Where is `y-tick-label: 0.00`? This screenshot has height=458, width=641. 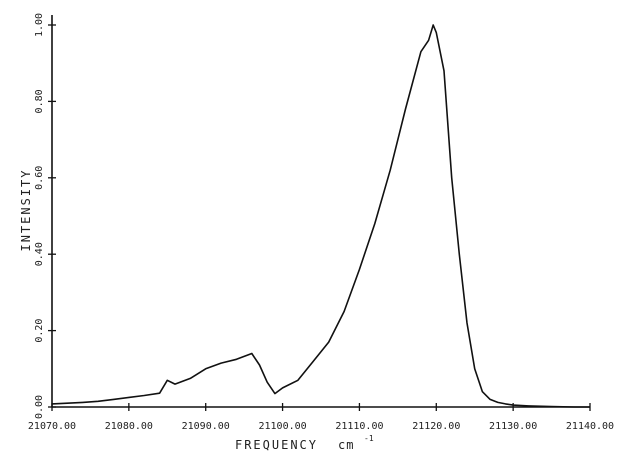 y-tick-label: 0.00 is located at coordinates (39, 407).